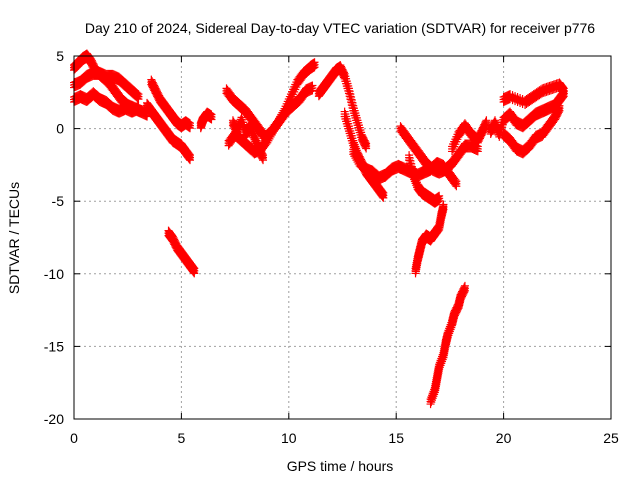 This screenshot has height=480, width=640. I want to click on series-trace-f, so click(206, 120).